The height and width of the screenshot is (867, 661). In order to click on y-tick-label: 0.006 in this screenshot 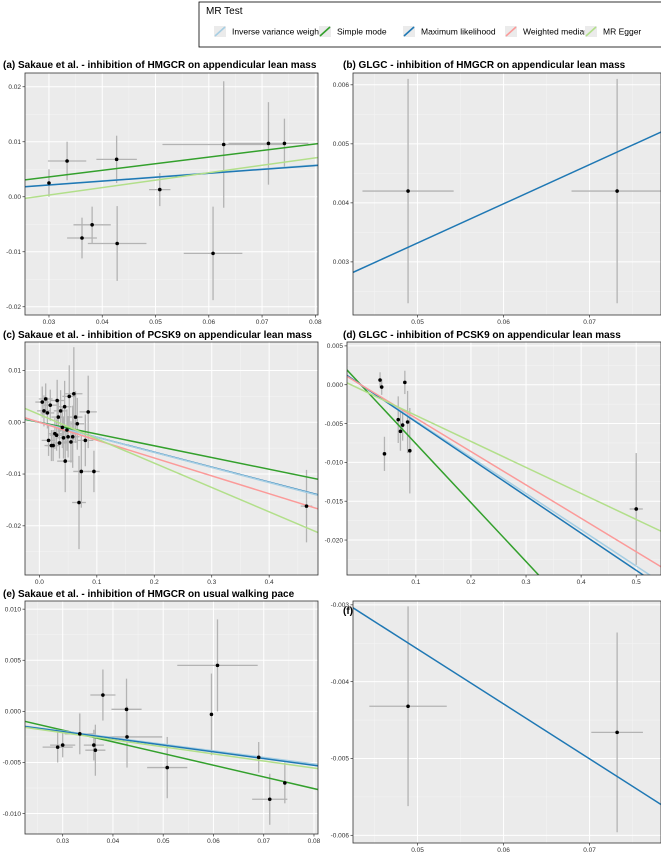, I will do `click(341, 85)`.